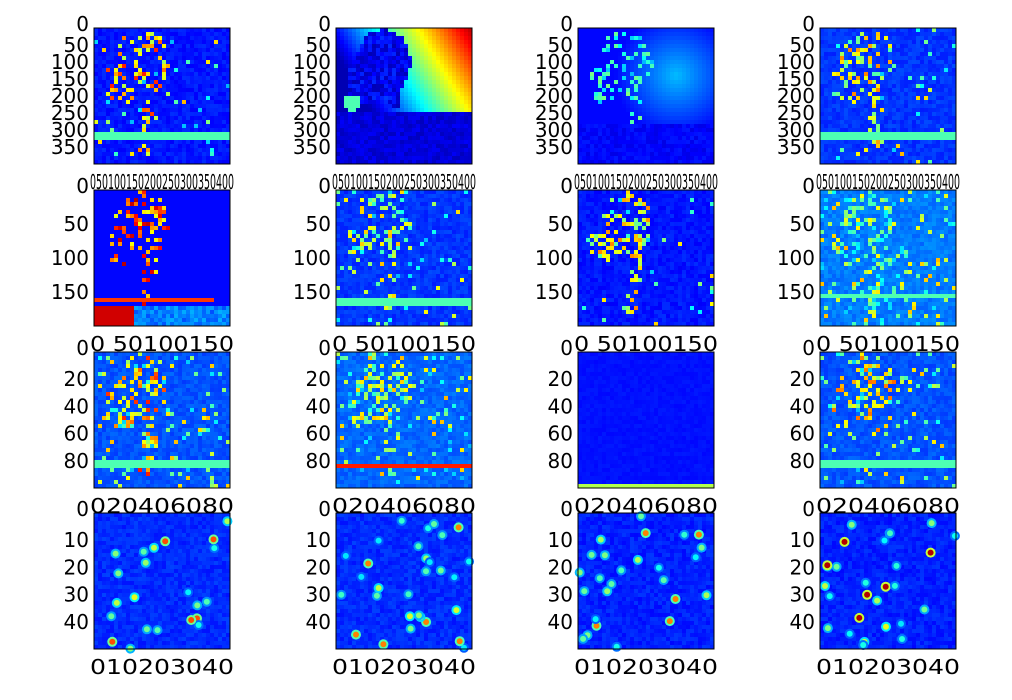  What do you see at coordinates (312, 130) in the screenshot?
I see `y-tick-label: 300` at bounding box center [312, 130].